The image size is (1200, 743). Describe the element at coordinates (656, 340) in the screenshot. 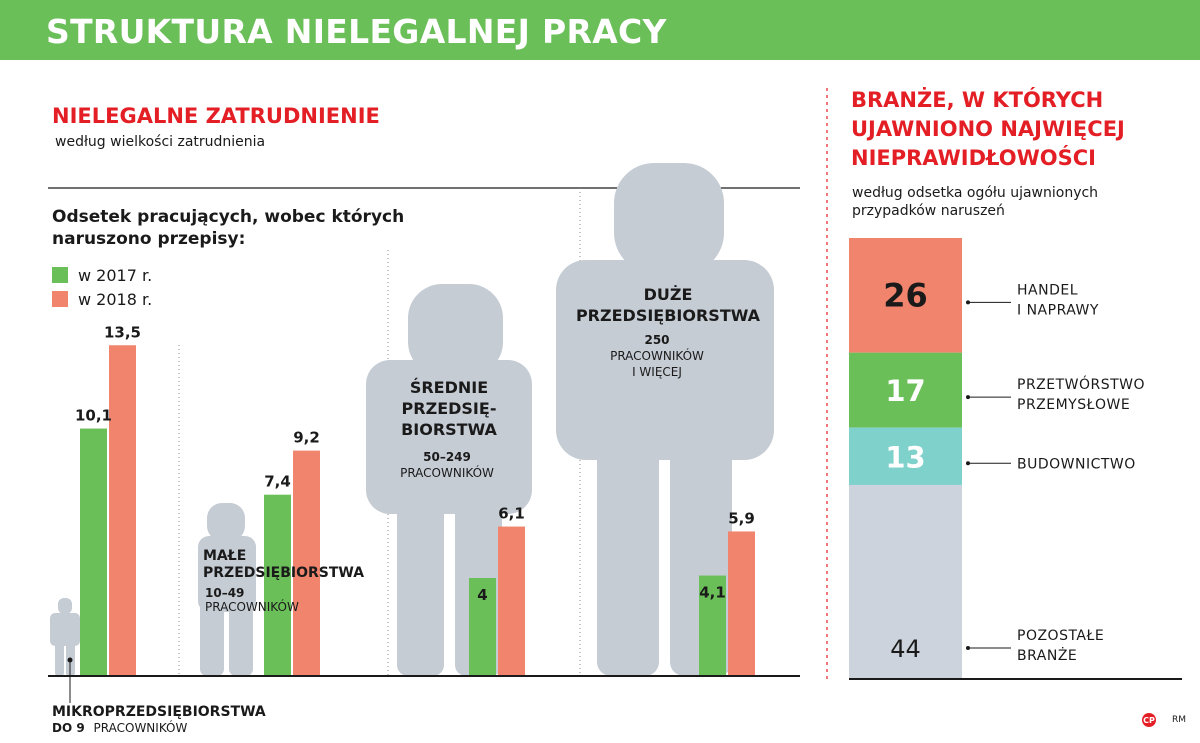

I see `large-size: 250` at that location.